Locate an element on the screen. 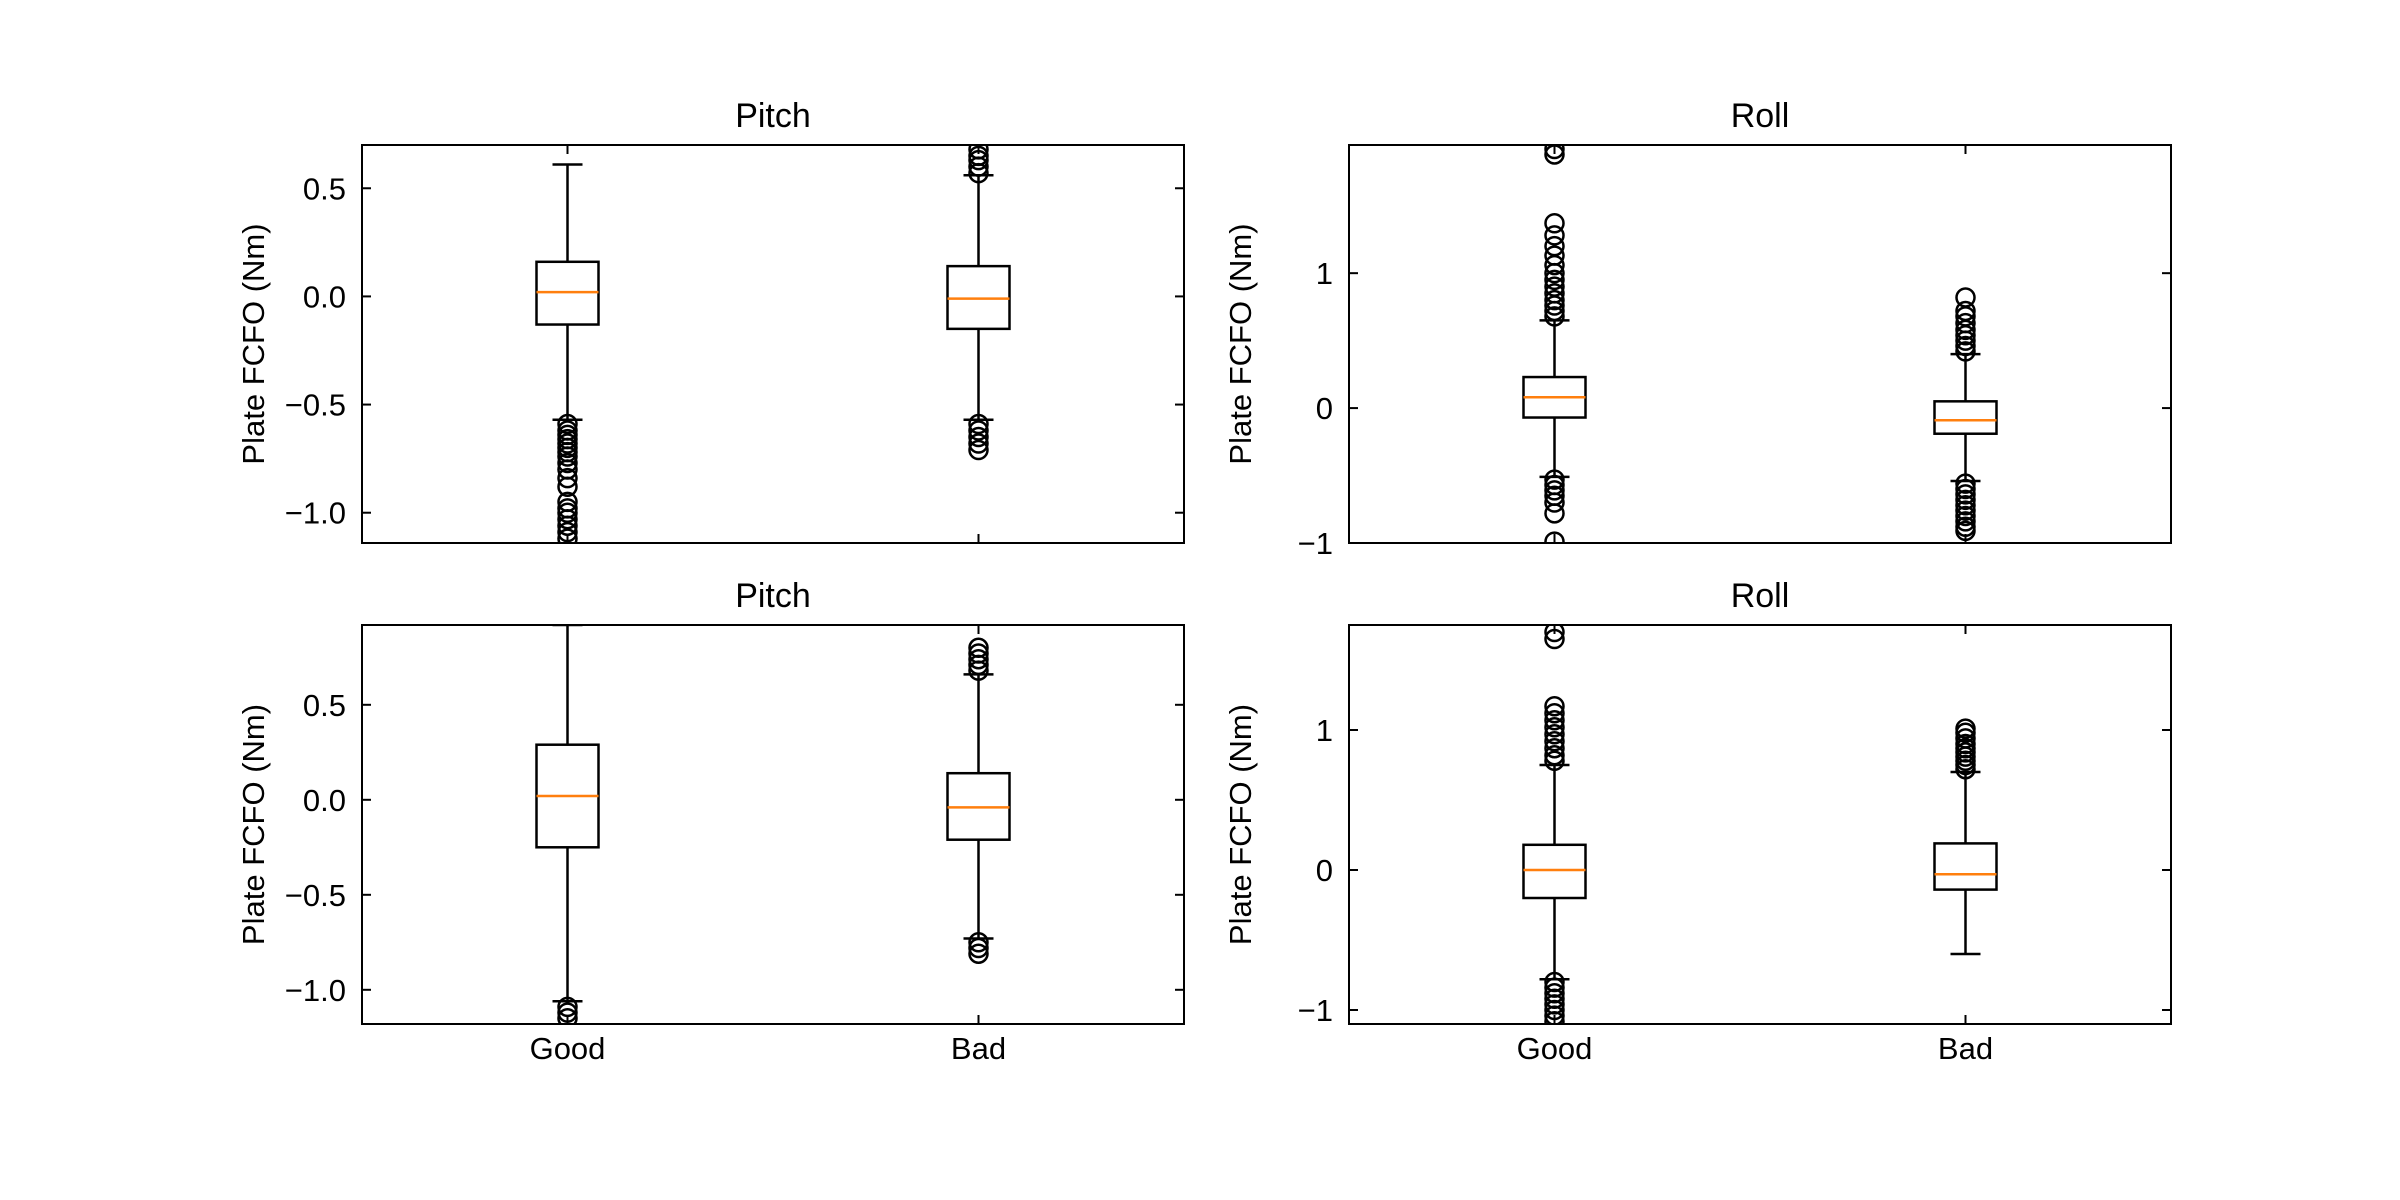 The image size is (2400, 1200). x-tick-label-good: Good is located at coordinates (568, 1048).